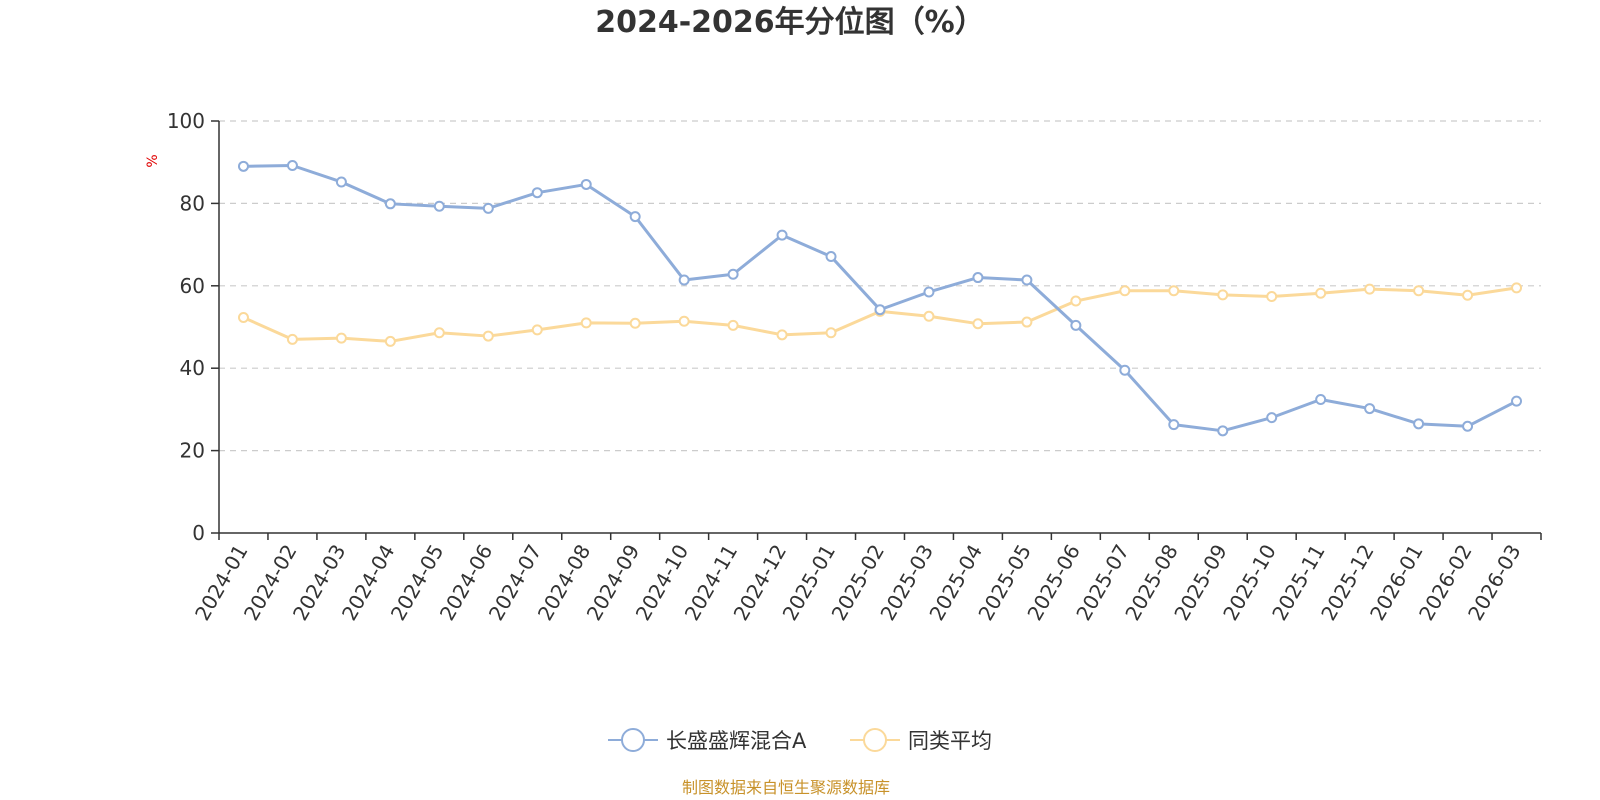 This screenshot has width=1600, height=800. I want to click on y-tick-label: 20, so click(192, 451).